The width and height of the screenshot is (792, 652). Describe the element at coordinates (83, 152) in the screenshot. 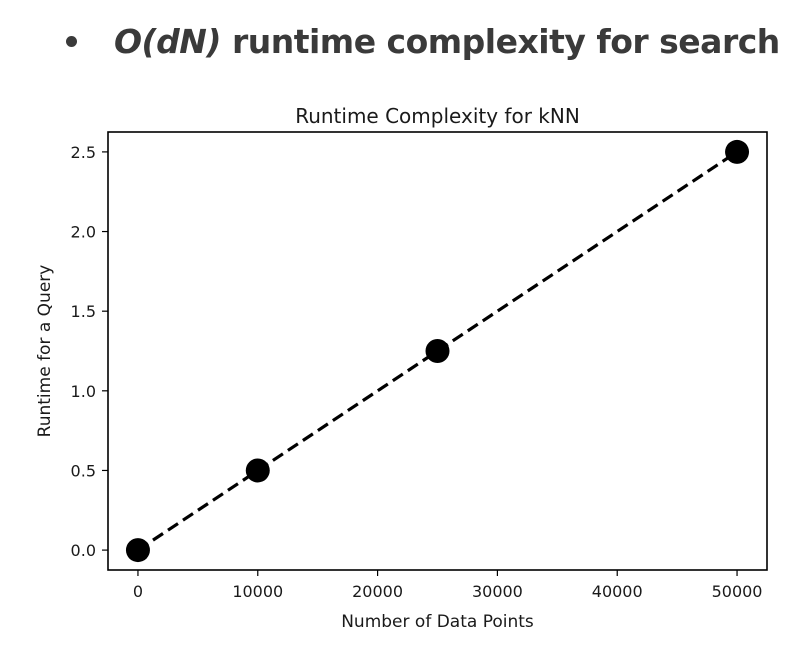

I see `y-tick-label: 2.5` at that location.